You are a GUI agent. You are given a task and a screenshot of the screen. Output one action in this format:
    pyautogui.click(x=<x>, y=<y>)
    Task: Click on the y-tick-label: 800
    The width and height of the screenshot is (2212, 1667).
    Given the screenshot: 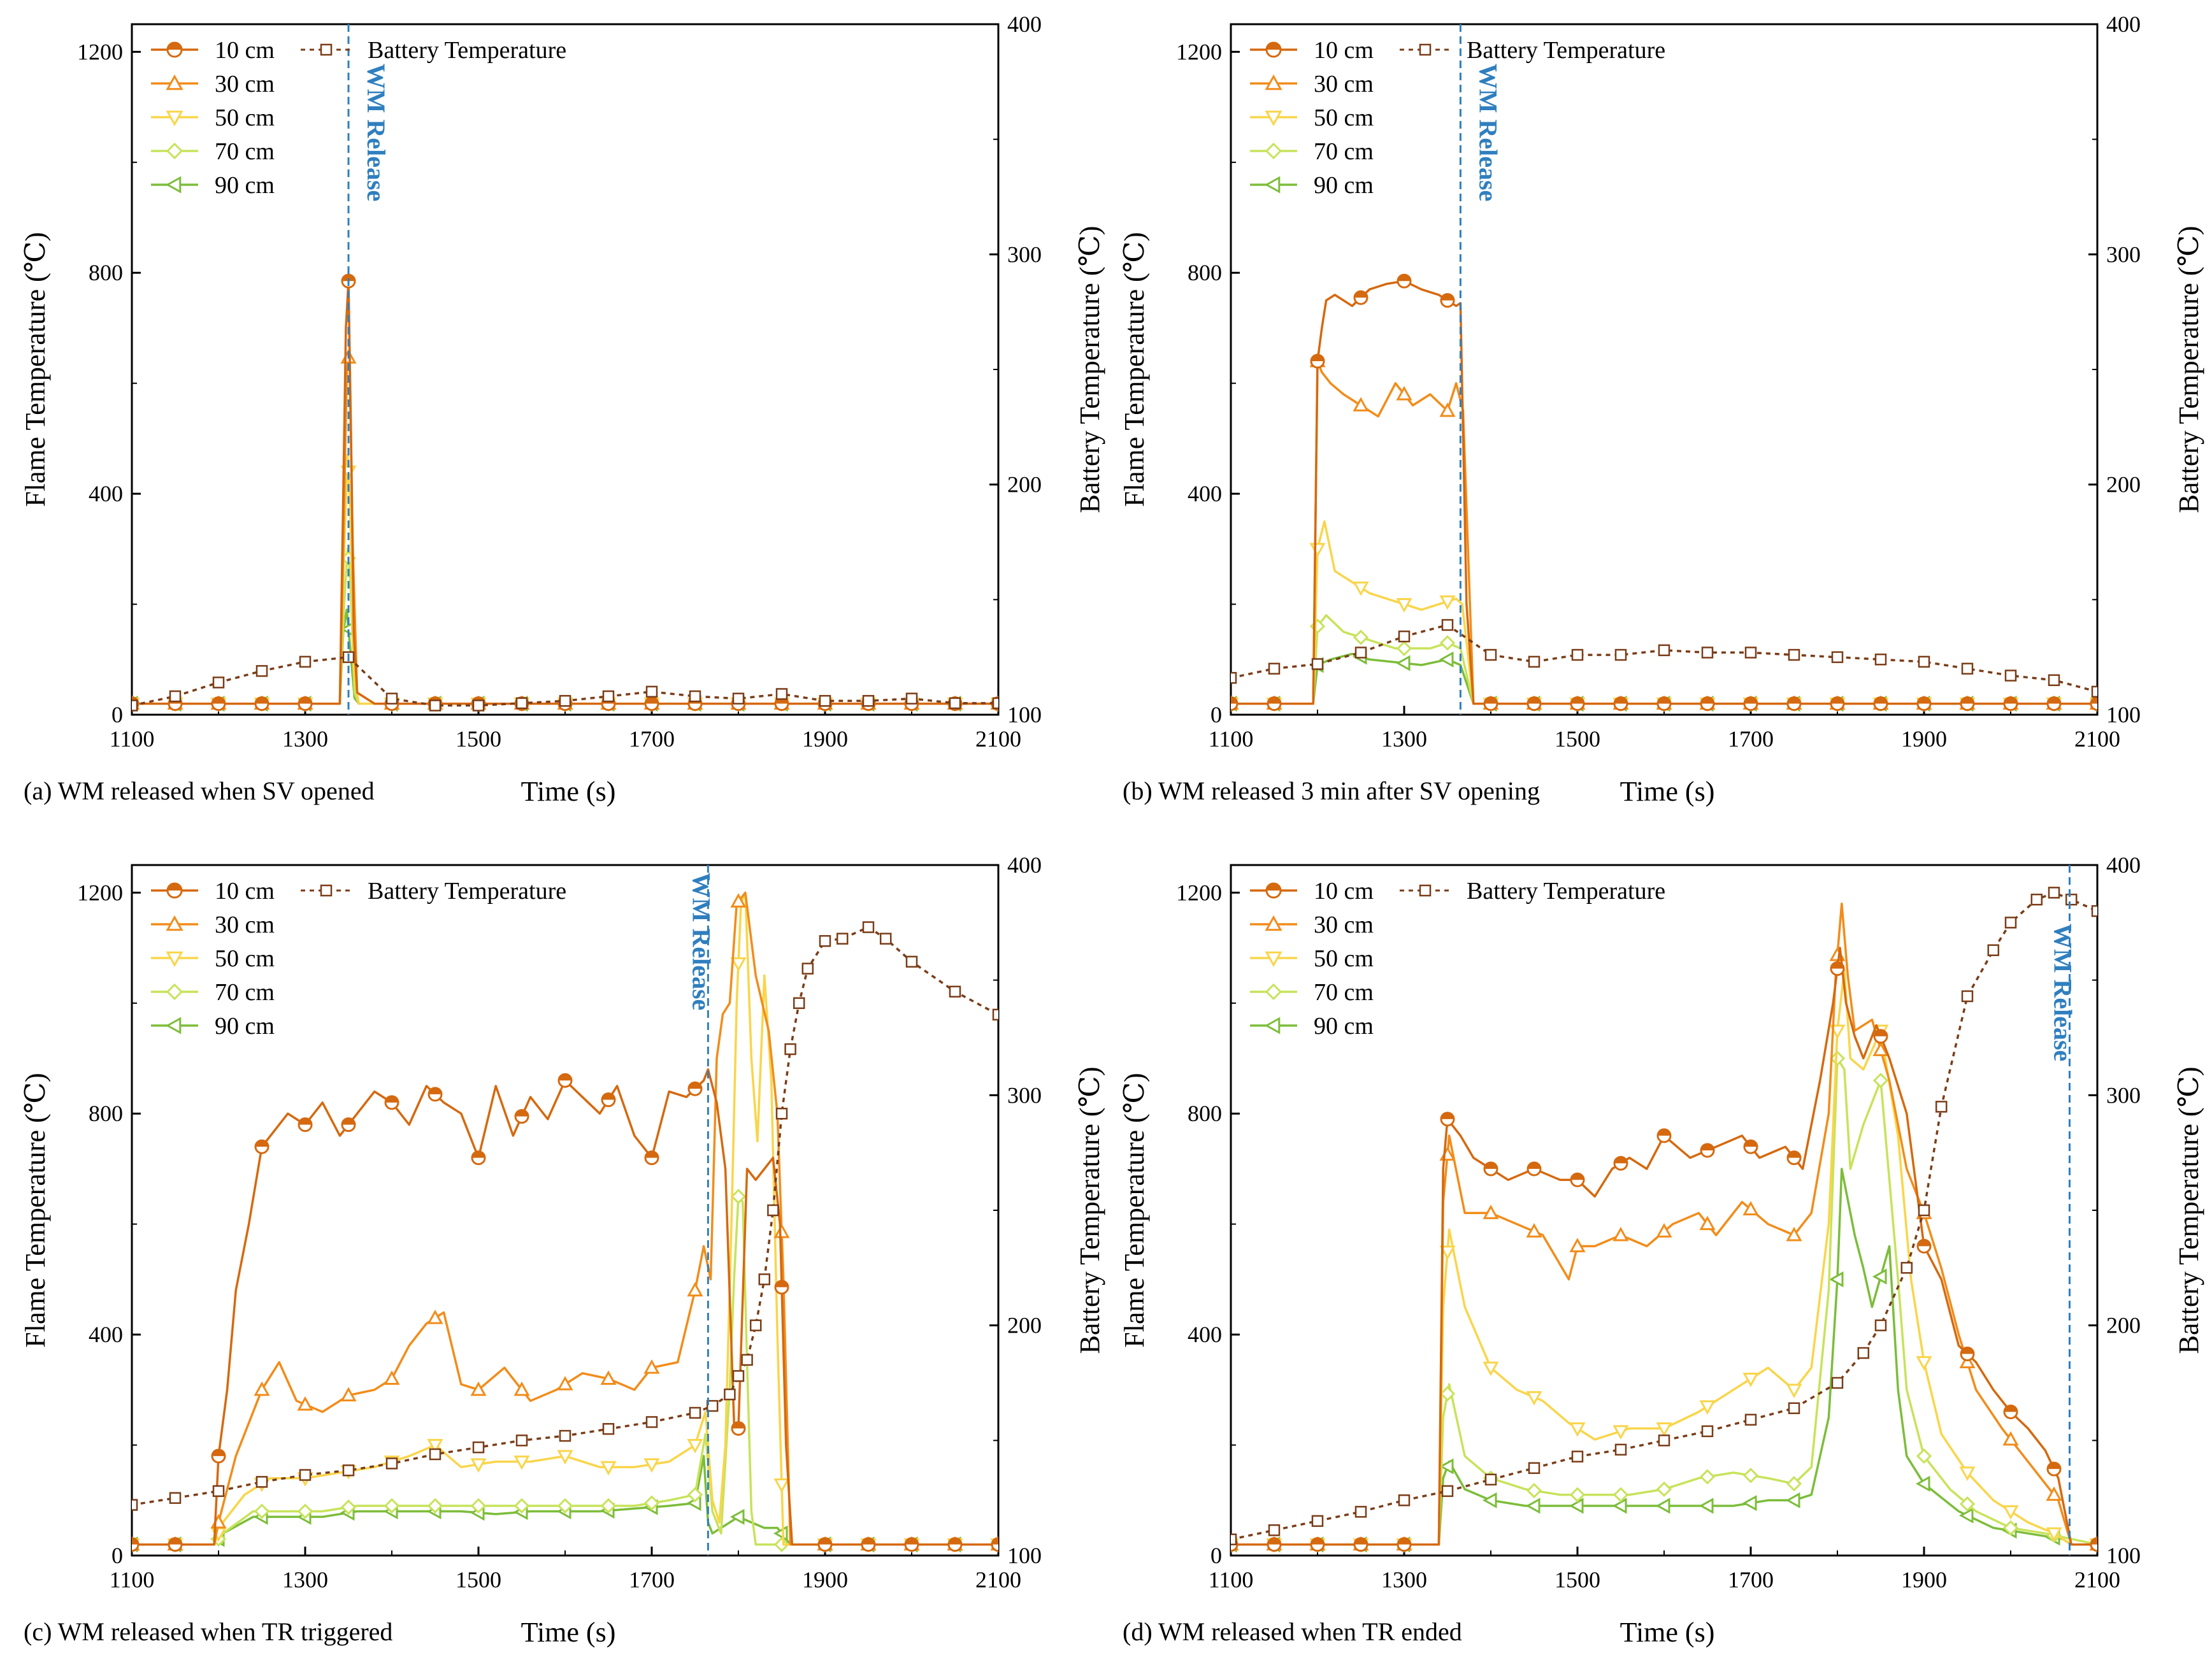 What is the action you would take?
    pyautogui.click(x=1205, y=272)
    